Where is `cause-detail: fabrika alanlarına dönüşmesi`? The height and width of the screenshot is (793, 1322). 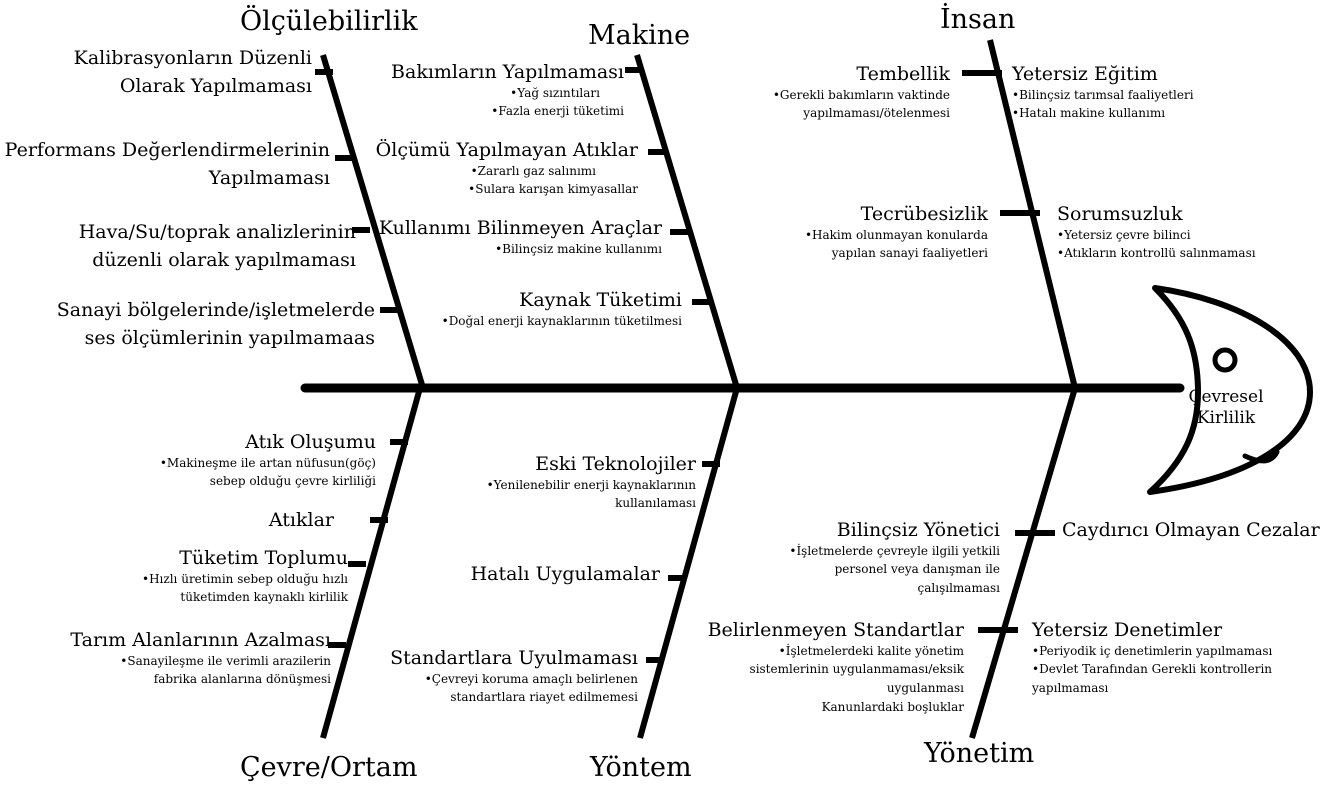
cause-detail: fabrika alanlarına dönüşmesi is located at coordinates (242, 679).